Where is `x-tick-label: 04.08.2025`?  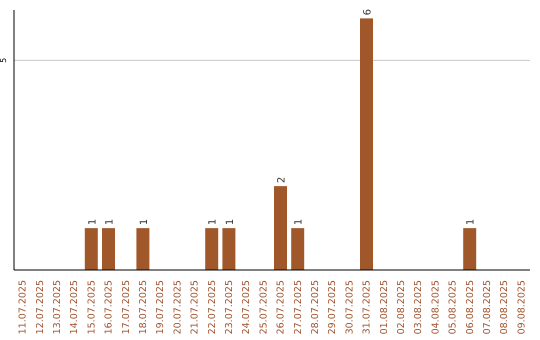
x-tick-label: 04.08.2025 is located at coordinates (436, 307).